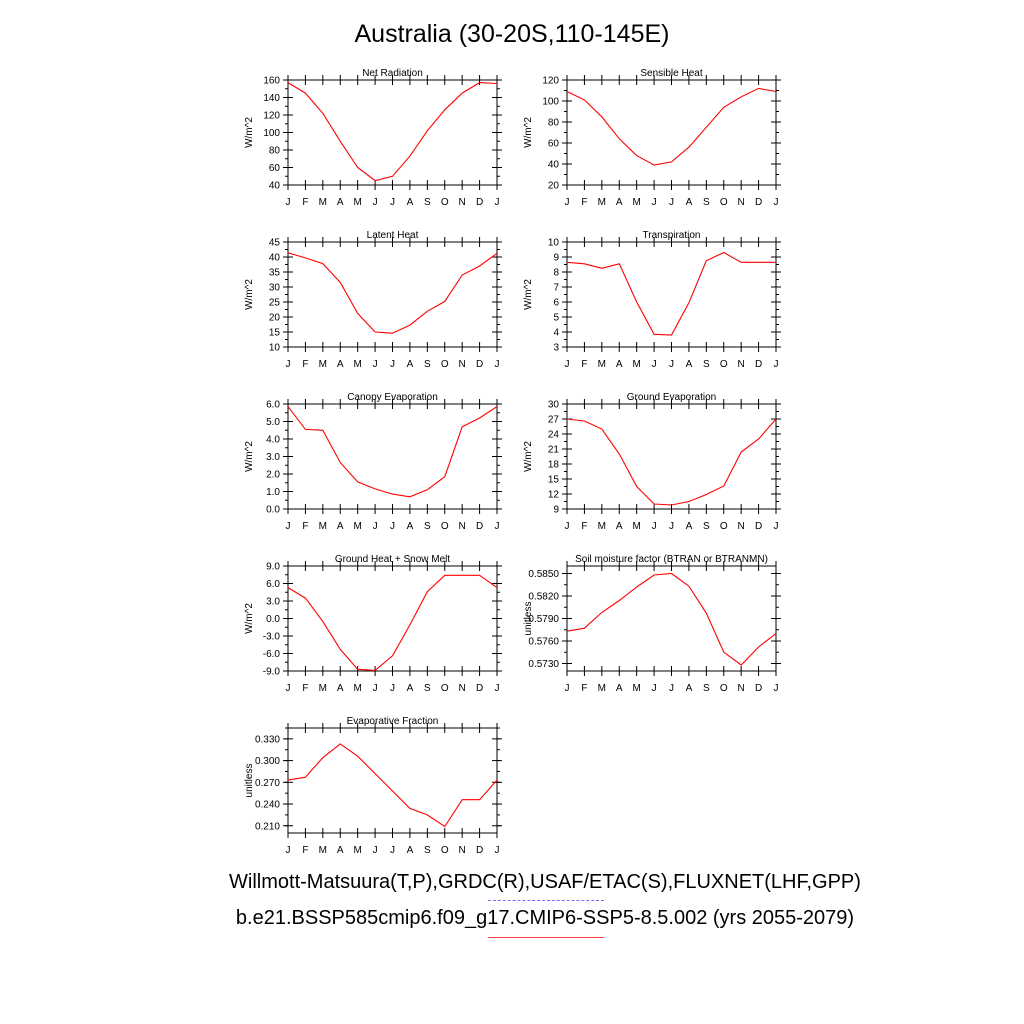 This screenshot has height=1024, width=1024. Describe the element at coordinates (273, 440) in the screenshot. I see `y-tick-label: 4.0` at that location.